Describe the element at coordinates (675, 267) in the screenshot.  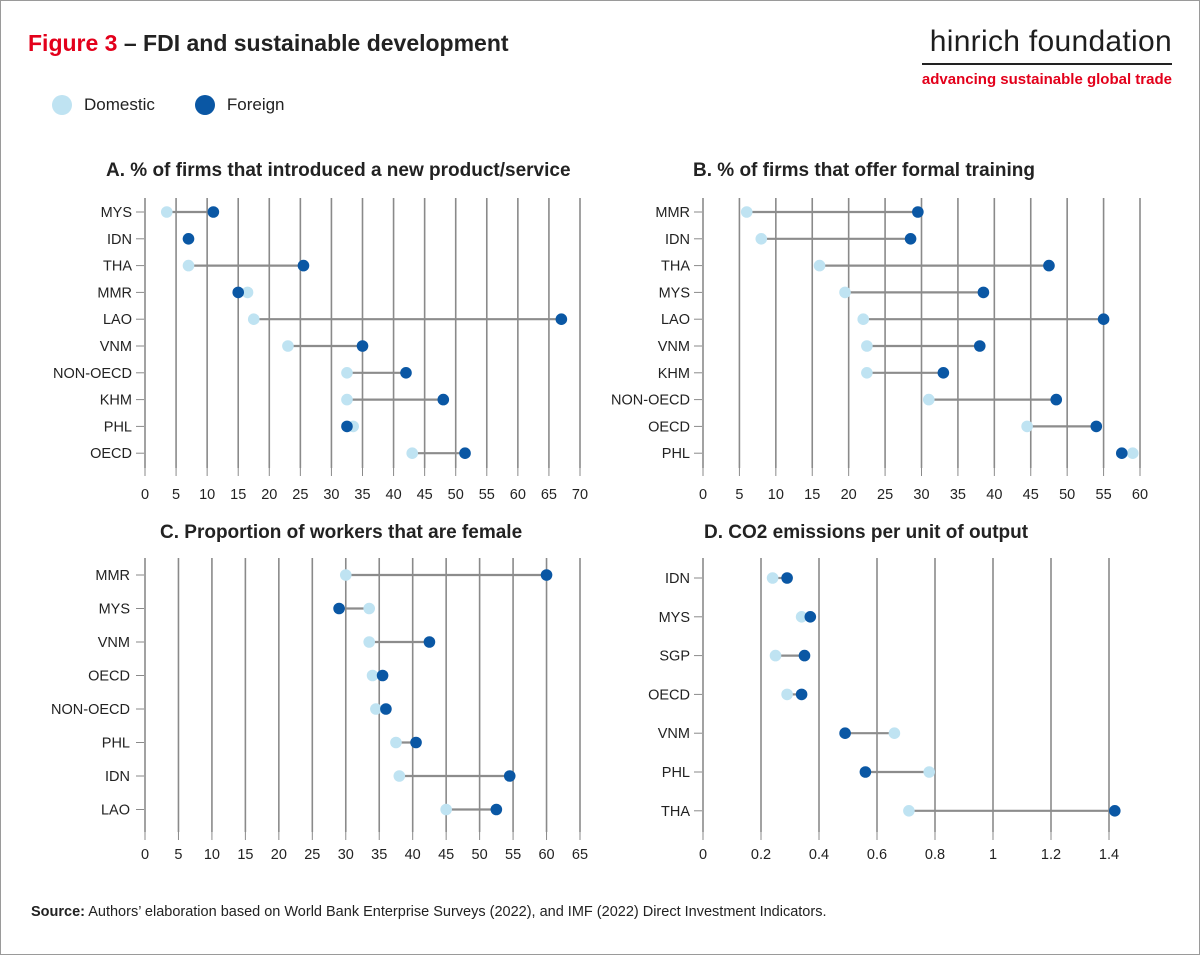
I see `category-label: THA` at that location.